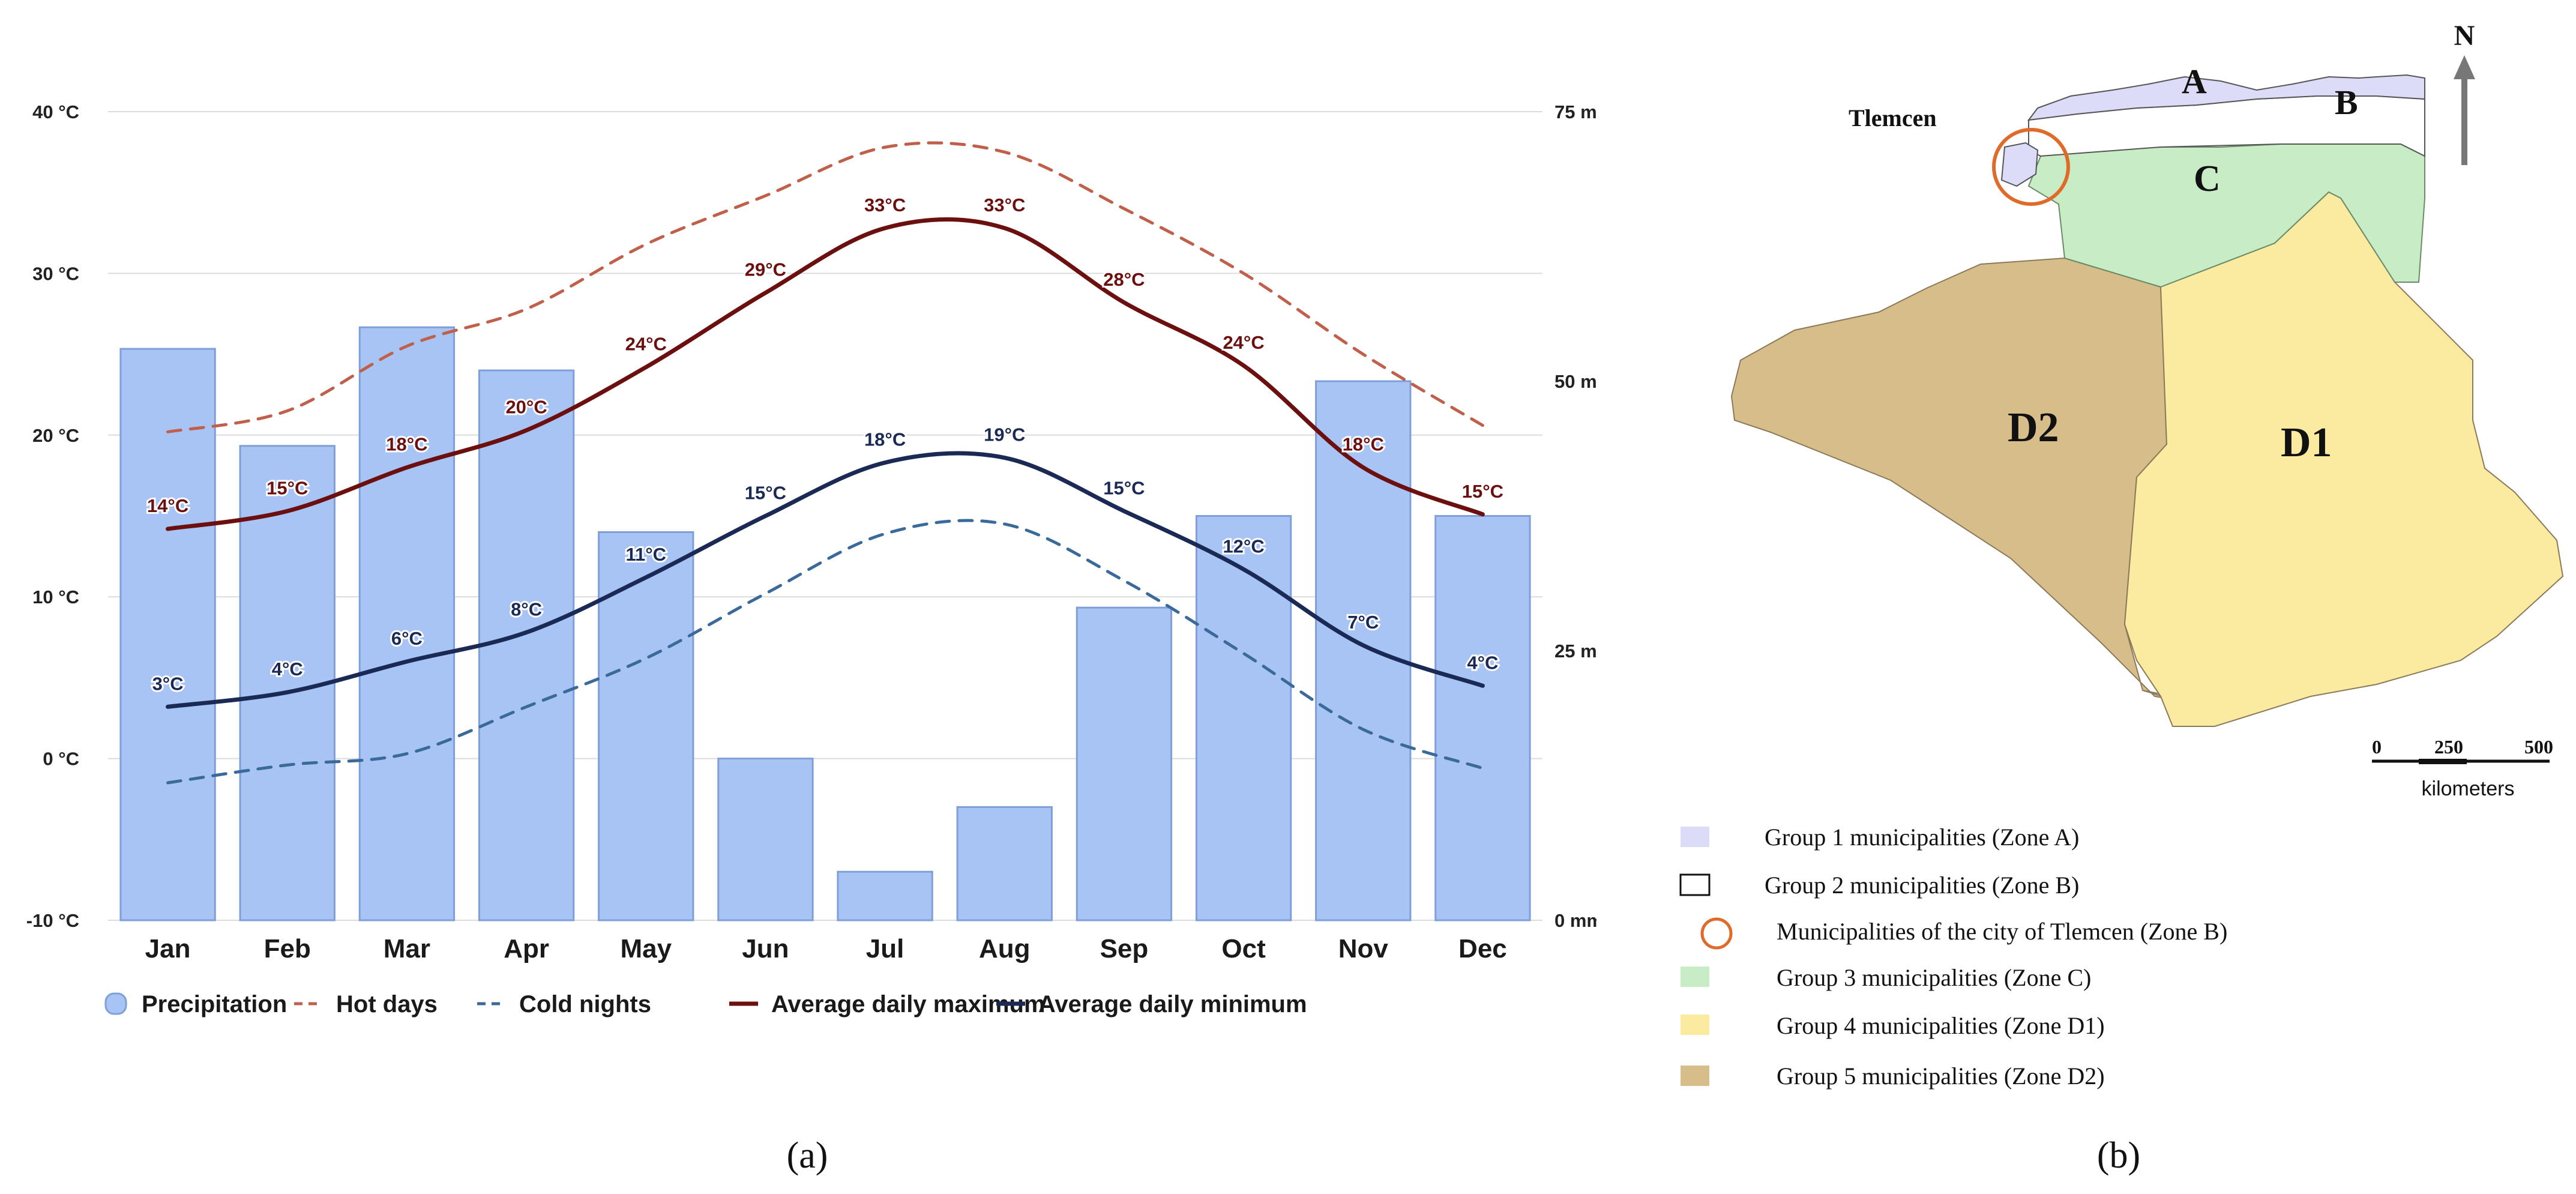 Image resolution: width=2576 pixels, height=1194 pixels. What do you see at coordinates (885, 948) in the screenshot?
I see `x-tick-label-jul: Jul` at bounding box center [885, 948].